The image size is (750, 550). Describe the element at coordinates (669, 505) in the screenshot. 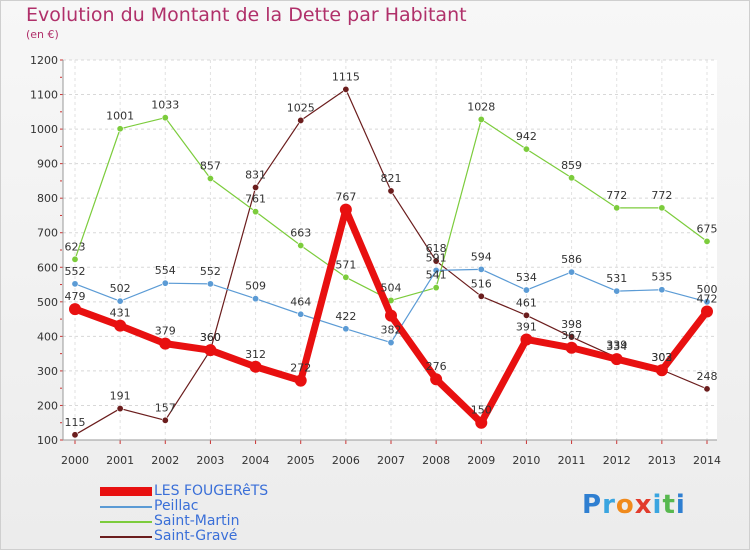

I see `logo-letter: t` at that location.